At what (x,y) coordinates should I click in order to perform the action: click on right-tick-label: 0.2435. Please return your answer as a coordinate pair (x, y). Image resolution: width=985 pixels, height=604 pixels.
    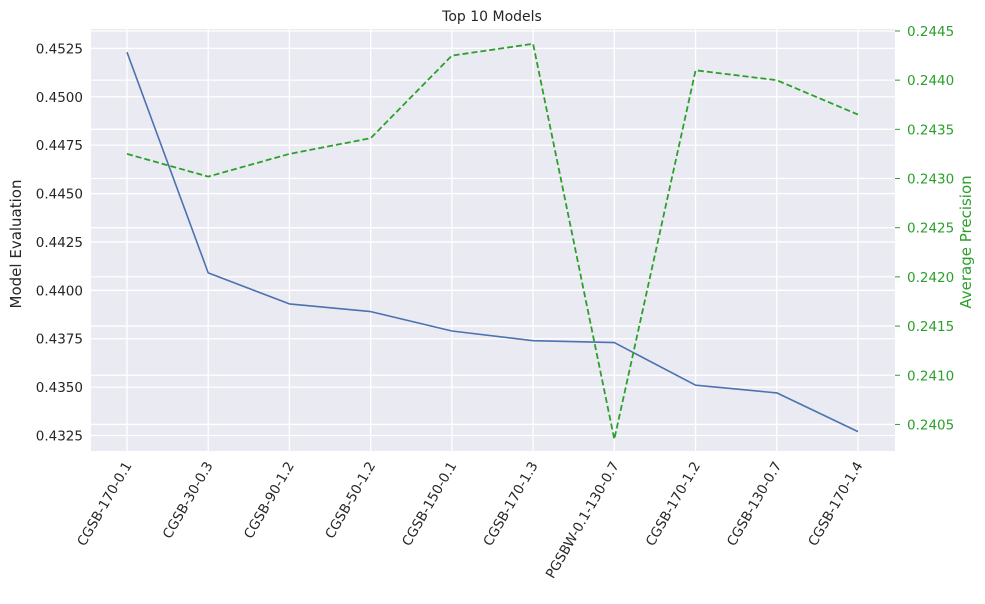
    Looking at the image, I should click on (930, 130).